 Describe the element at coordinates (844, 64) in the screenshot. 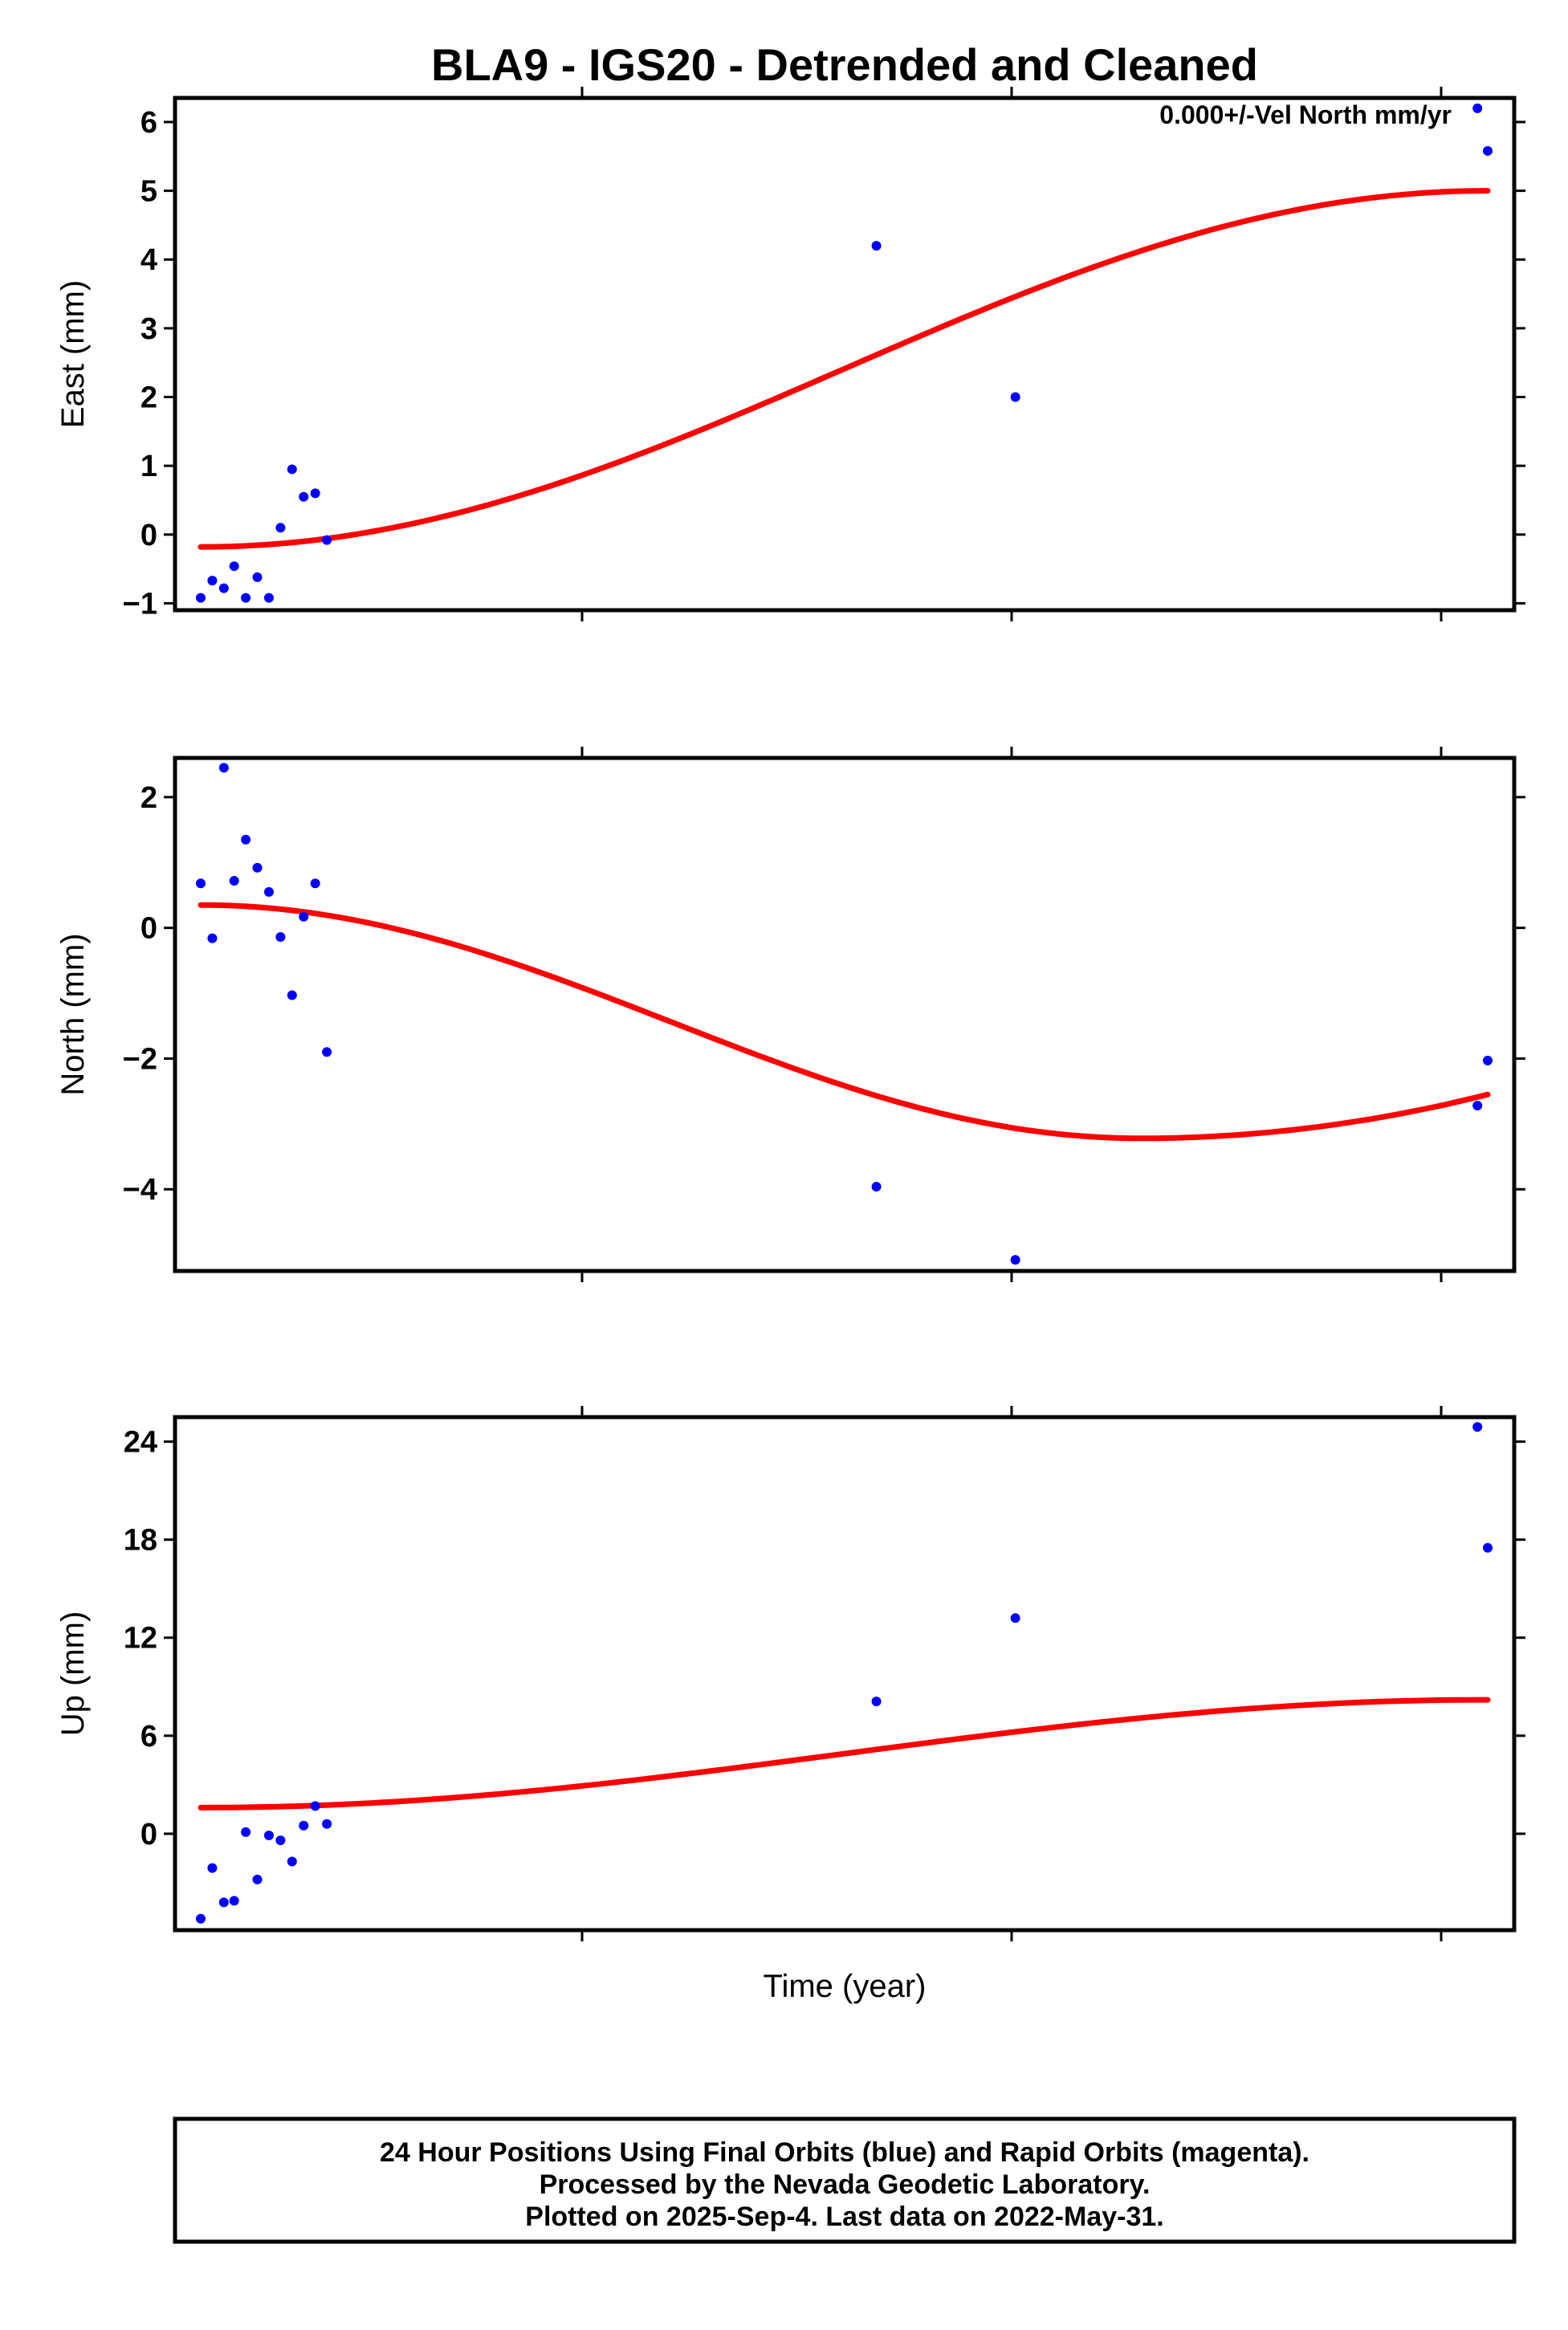

I see `chart-title: BLA9 - IGS20 - Detrended and Cleaned` at that location.